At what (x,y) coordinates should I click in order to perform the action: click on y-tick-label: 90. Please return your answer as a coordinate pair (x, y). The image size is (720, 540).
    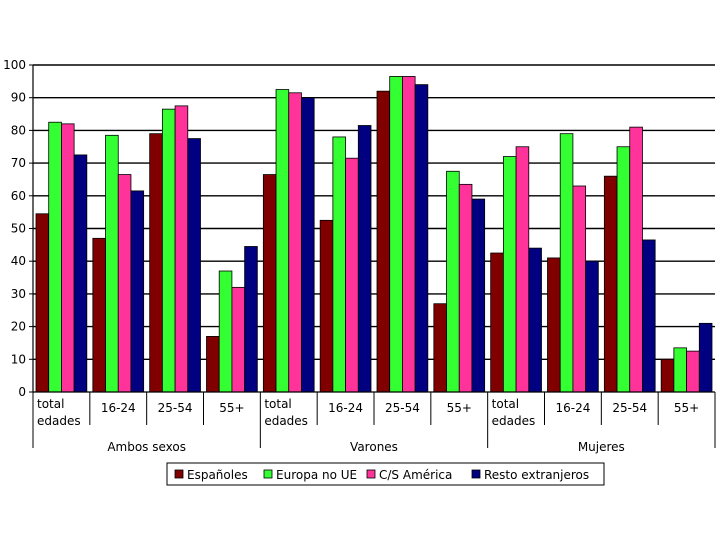
    Looking at the image, I should click on (18, 98).